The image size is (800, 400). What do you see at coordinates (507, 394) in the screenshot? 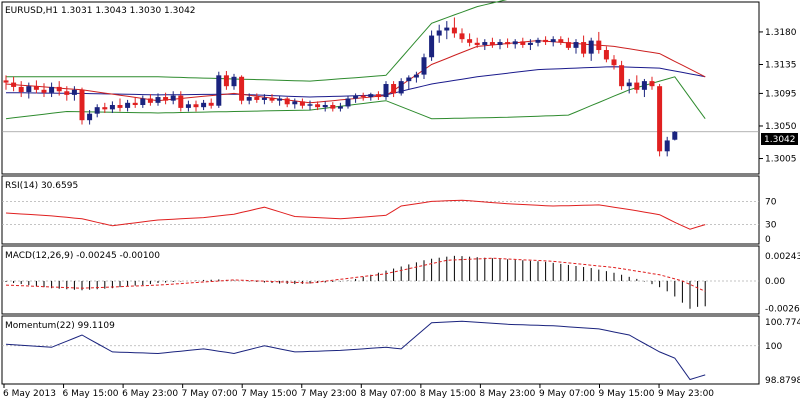
I see `time-tick-label: 8 May 23:00` at bounding box center [507, 394].